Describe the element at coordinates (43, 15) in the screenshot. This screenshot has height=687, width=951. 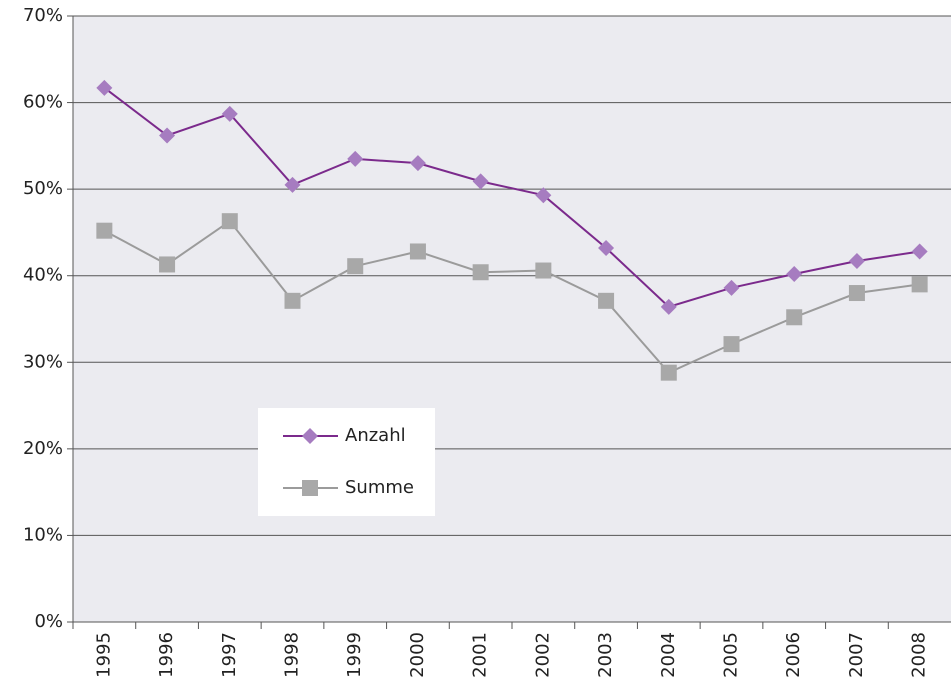
I see `y-tick-label: 70%` at that location.